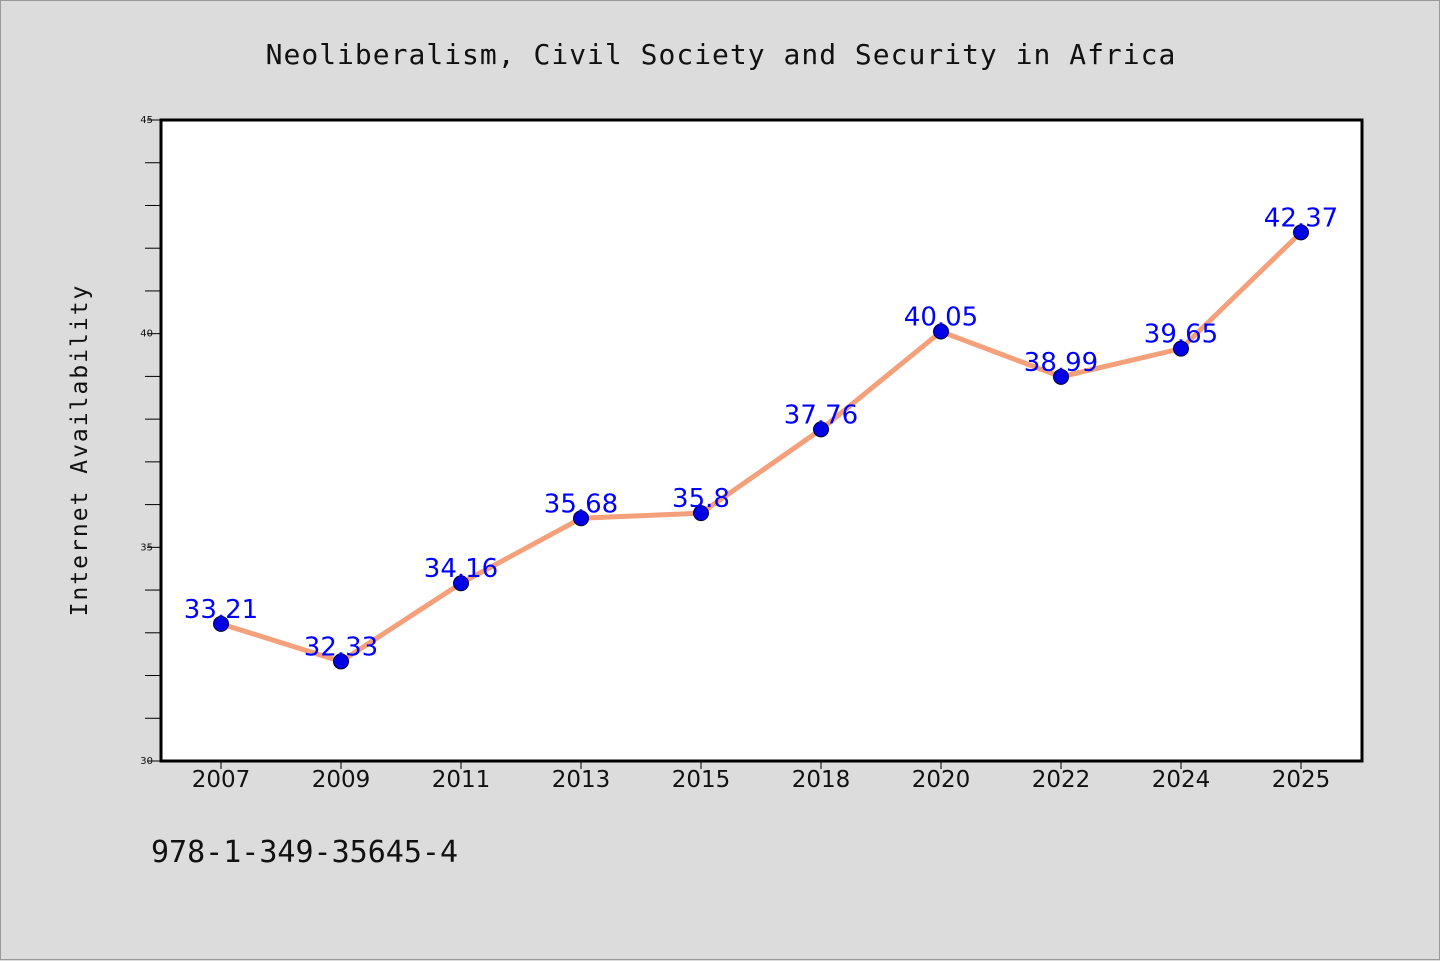  What do you see at coordinates (341, 780) in the screenshot?
I see `x-tick-label: 2009` at bounding box center [341, 780].